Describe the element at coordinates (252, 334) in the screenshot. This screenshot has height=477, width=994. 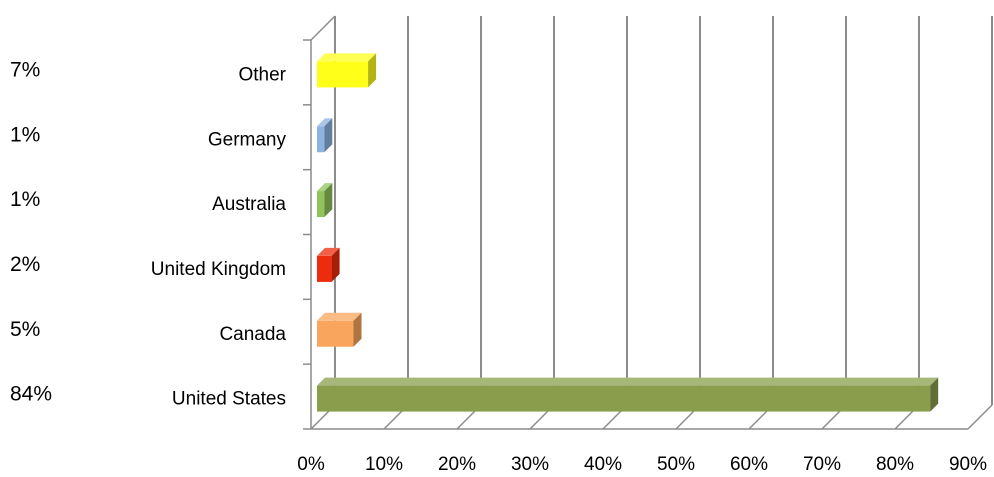
I see `category-label: Canada` at that location.